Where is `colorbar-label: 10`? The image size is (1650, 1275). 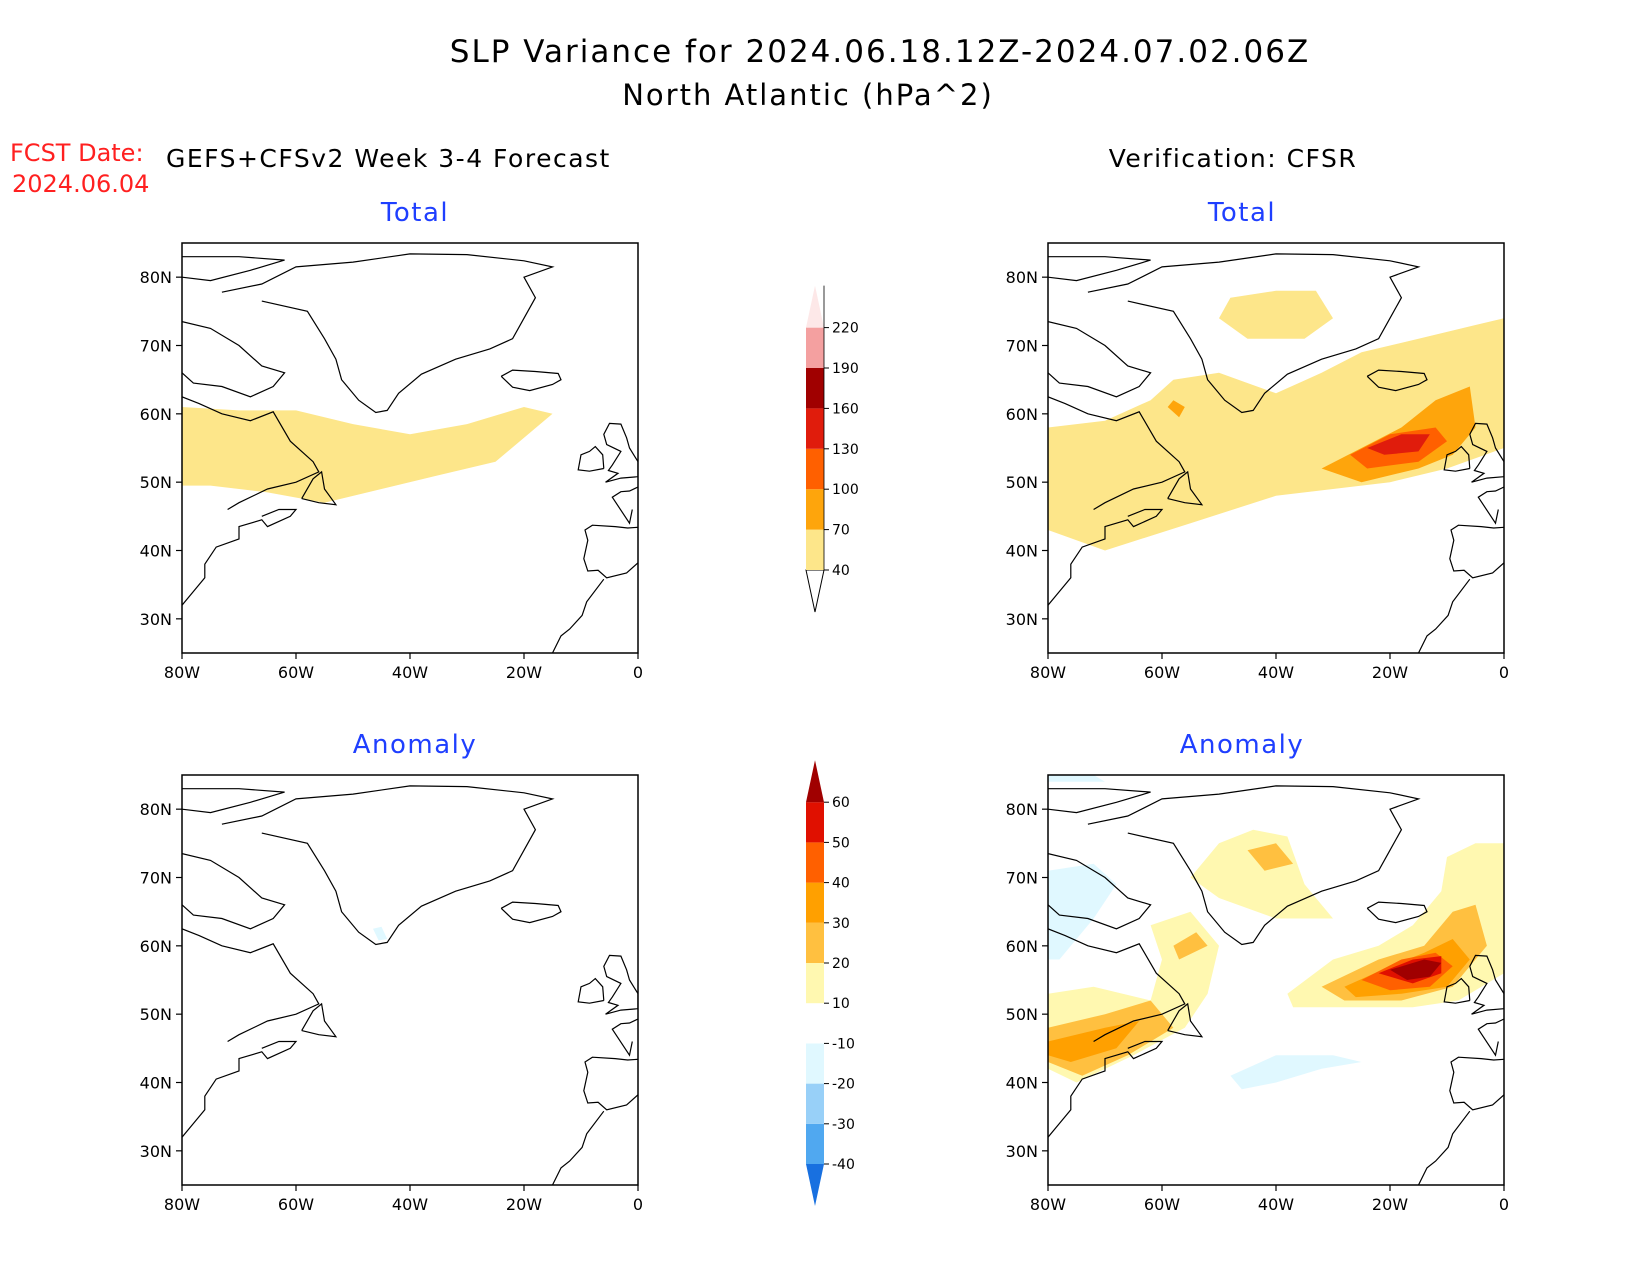 colorbar-label: 10 is located at coordinates (841, 1004).